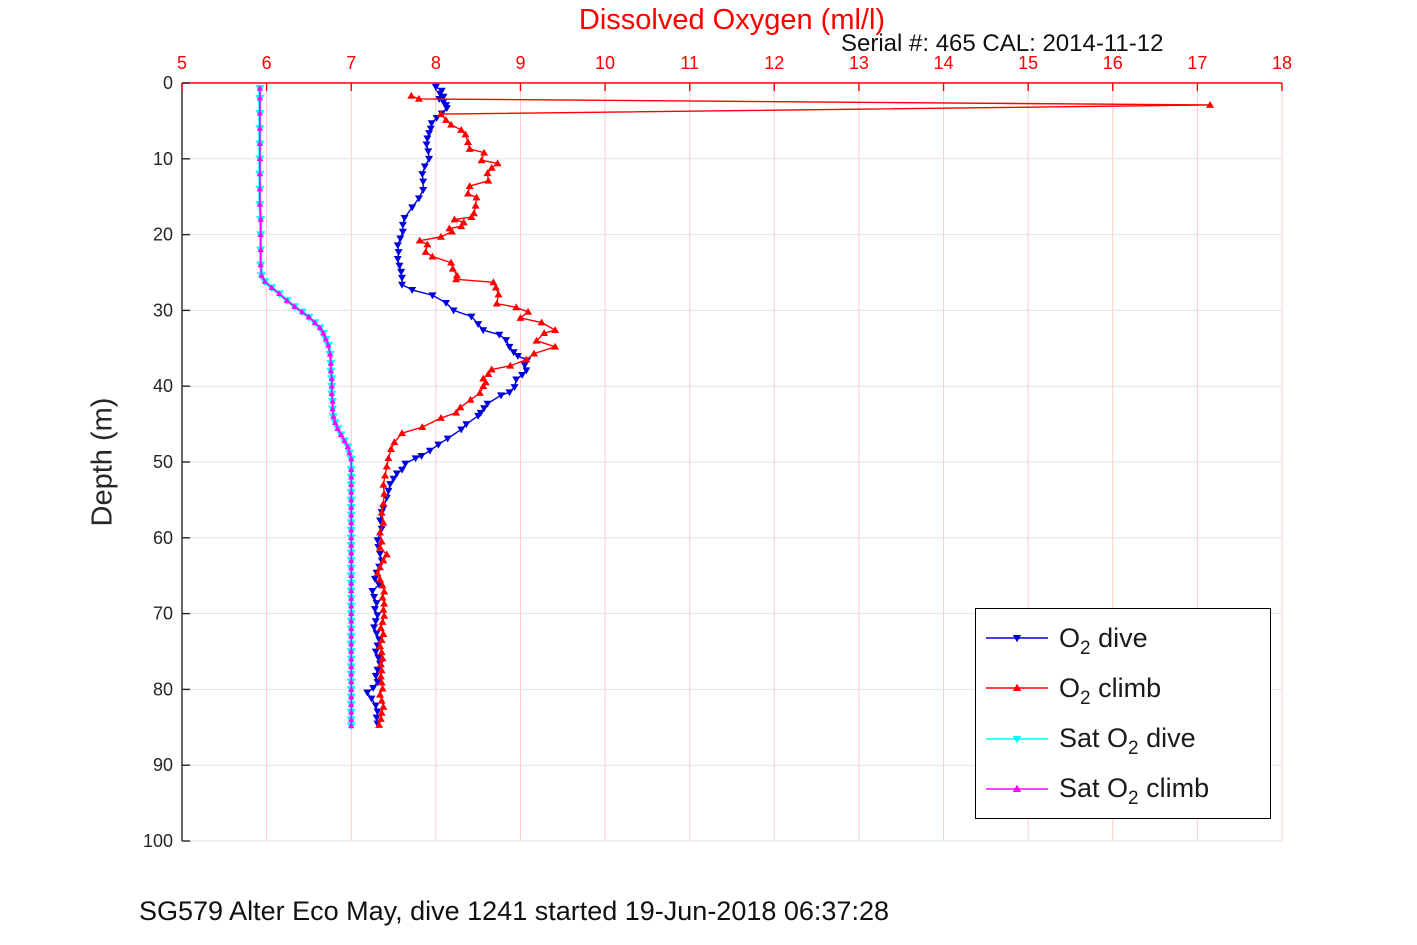 The height and width of the screenshot is (945, 1417). What do you see at coordinates (163, 310) in the screenshot?
I see `y-tick-label: 30` at bounding box center [163, 310].